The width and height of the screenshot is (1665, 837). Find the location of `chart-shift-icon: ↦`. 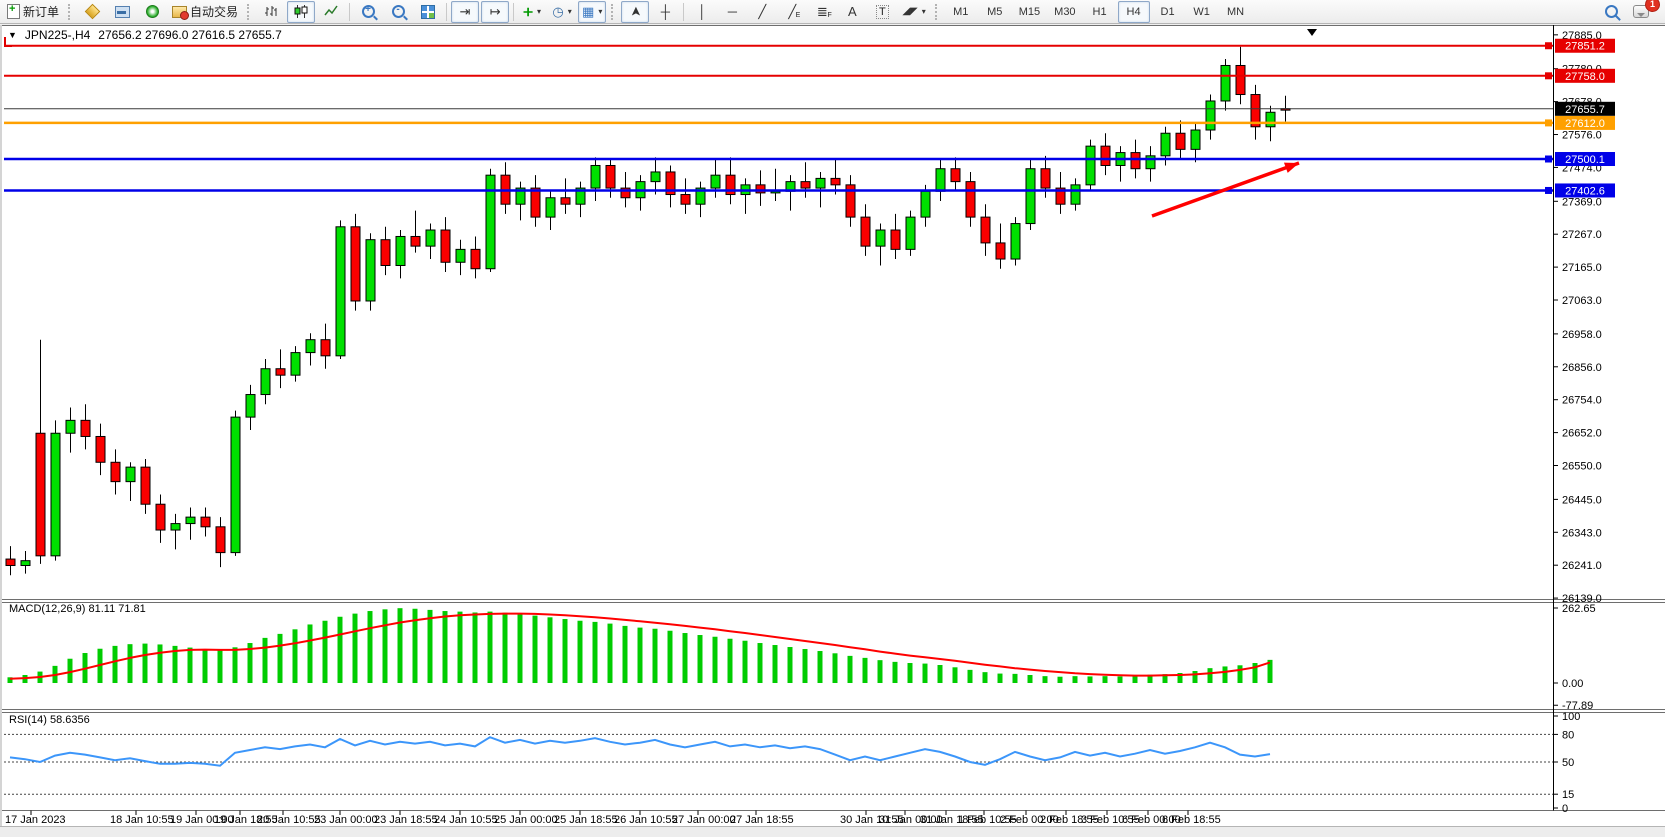

chart-shift-icon: ↦ is located at coordinates (495, 11).